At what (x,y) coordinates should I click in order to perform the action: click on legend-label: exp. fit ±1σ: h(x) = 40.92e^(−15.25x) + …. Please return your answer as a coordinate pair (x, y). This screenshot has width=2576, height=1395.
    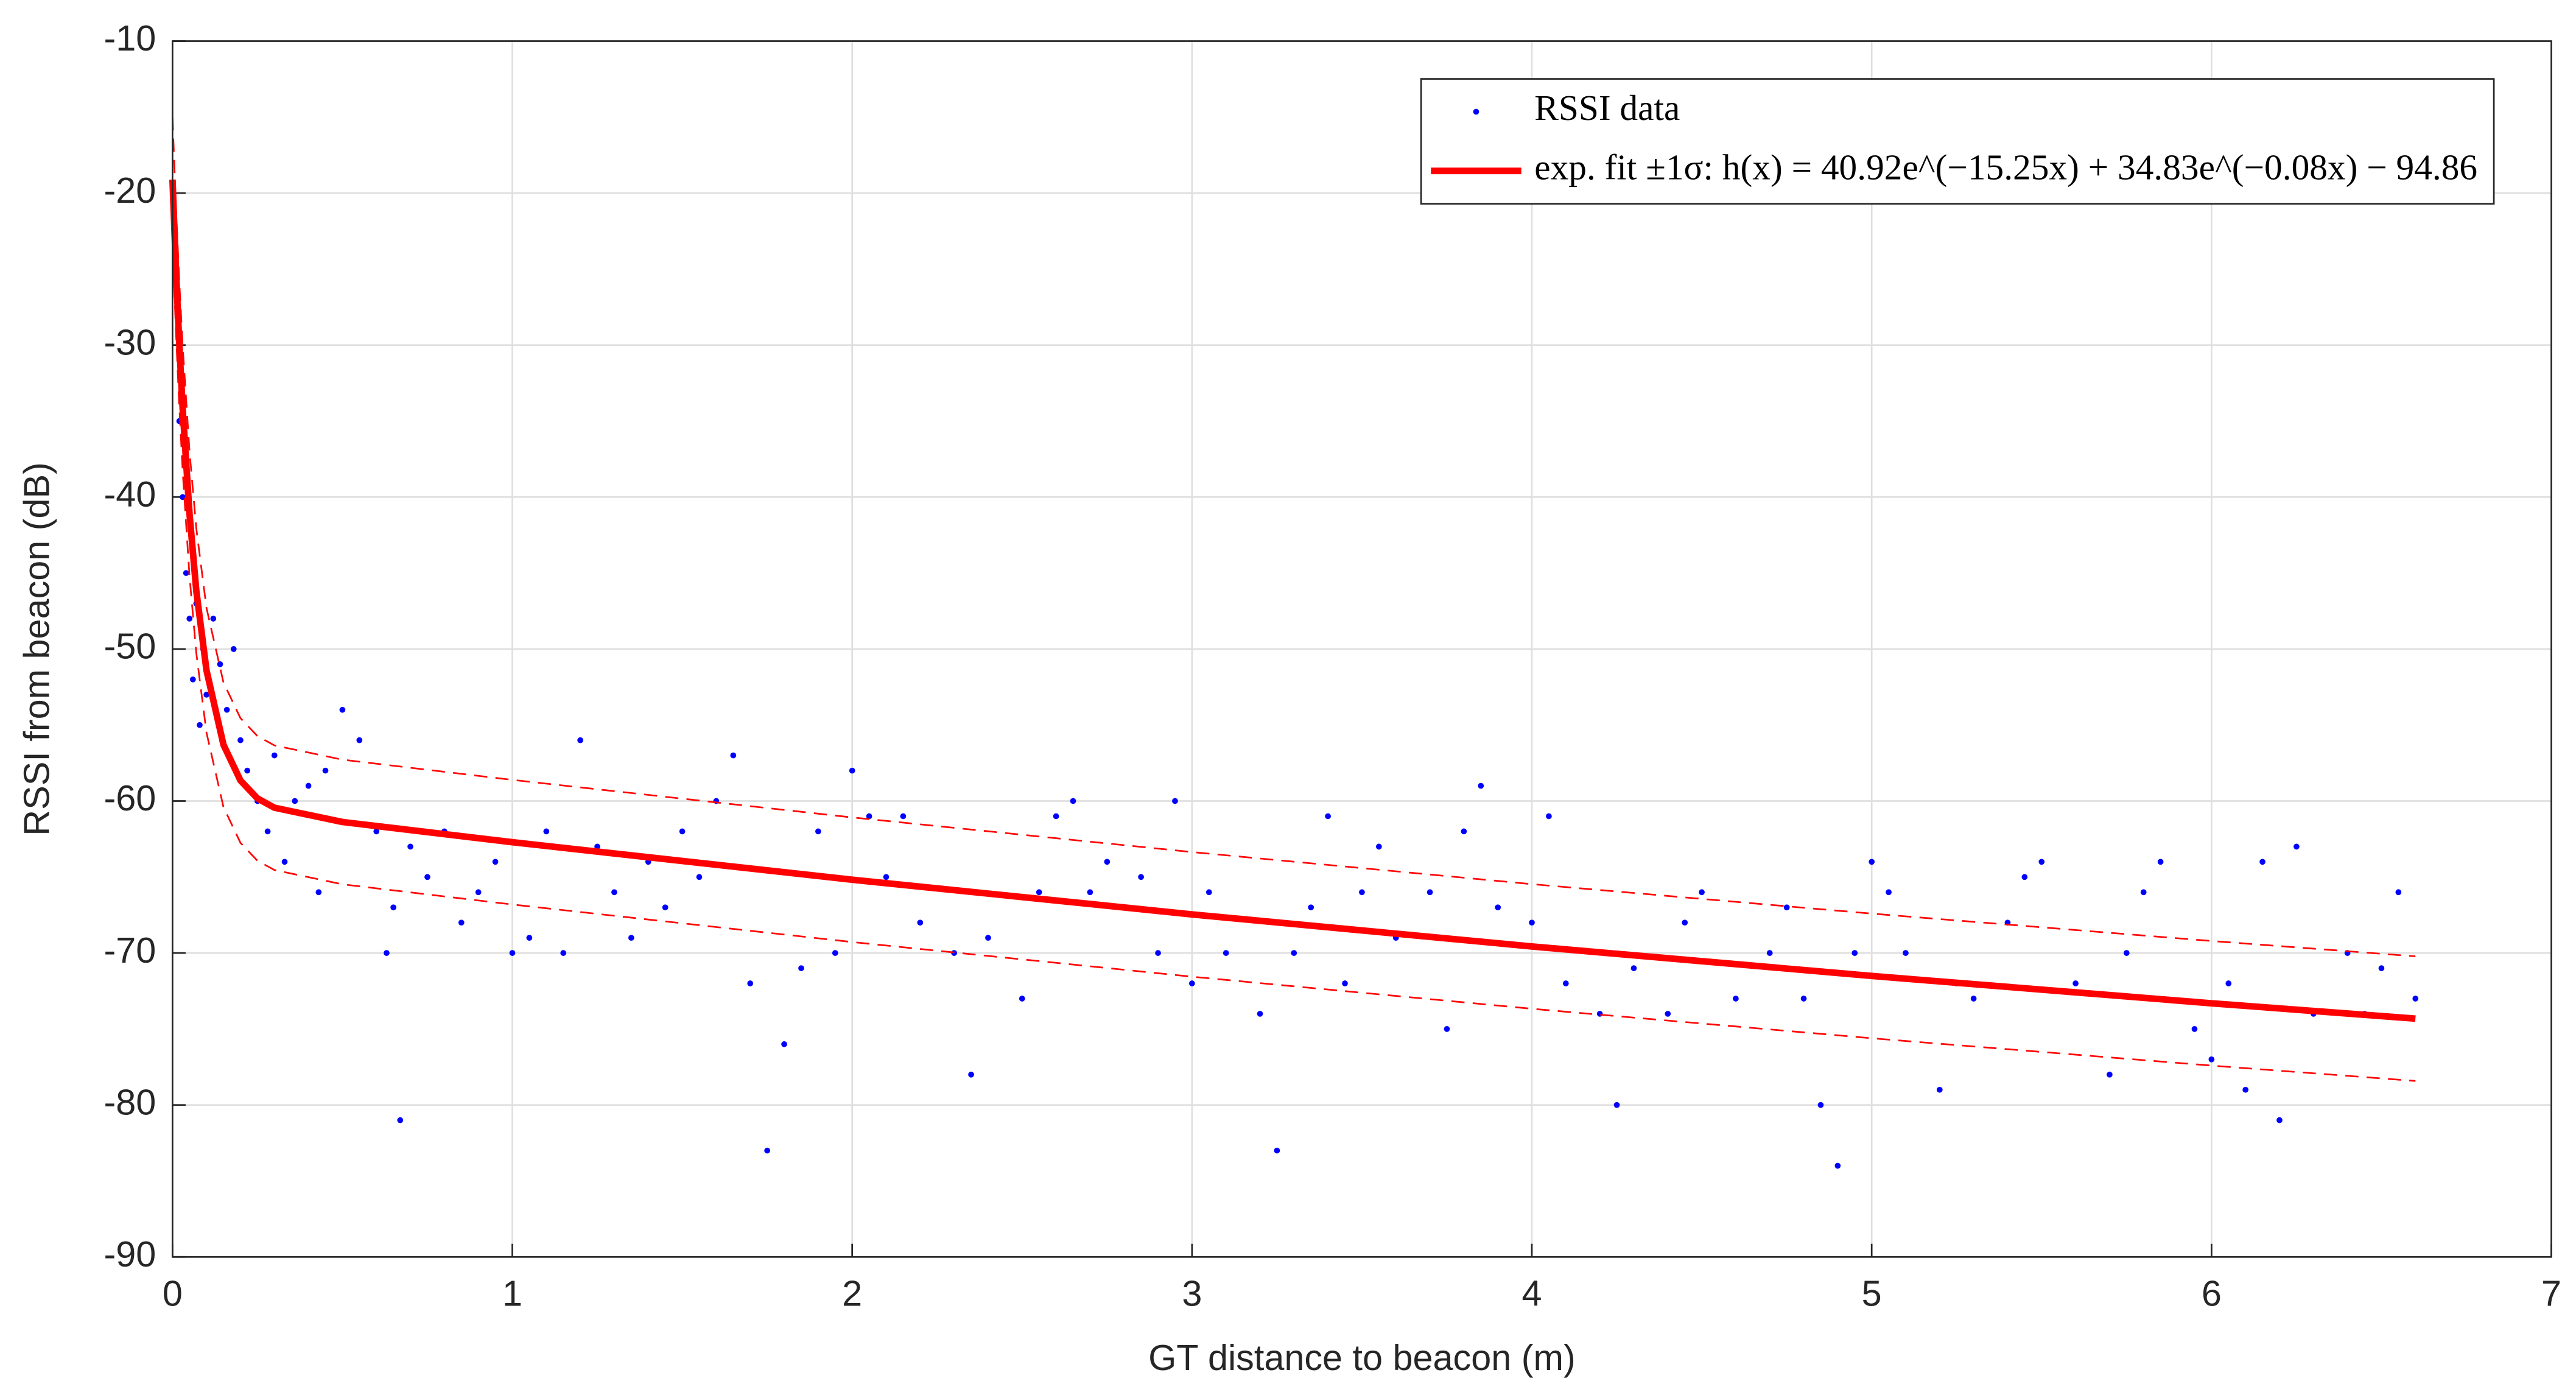
    Looking at the image, I should click on (2005, 167).